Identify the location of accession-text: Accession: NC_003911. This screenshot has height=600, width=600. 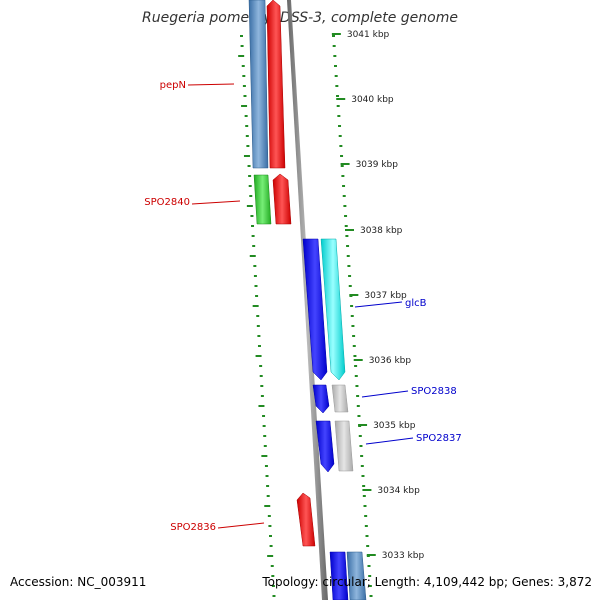
(78, 582).